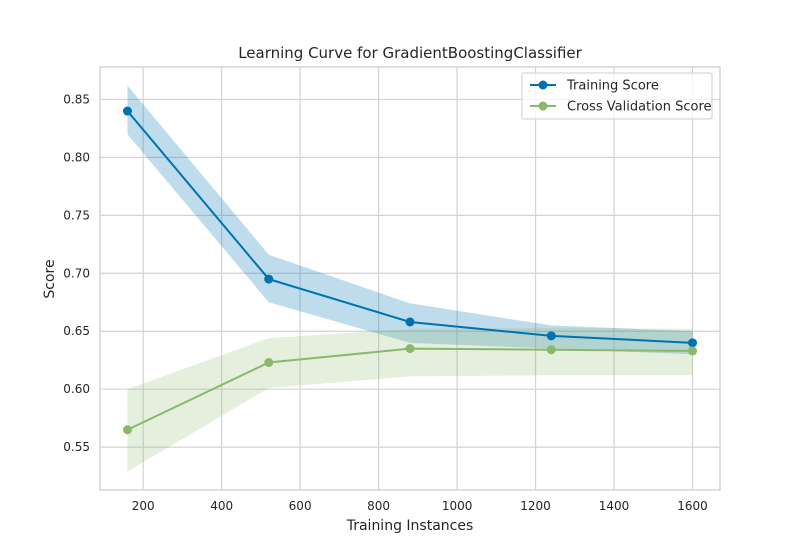 The width and height of the screenshot is (800, 550). I want to click on x-tick-labels: 200 400 600 800 1000 1200 1400 1600, so click(420, 506).